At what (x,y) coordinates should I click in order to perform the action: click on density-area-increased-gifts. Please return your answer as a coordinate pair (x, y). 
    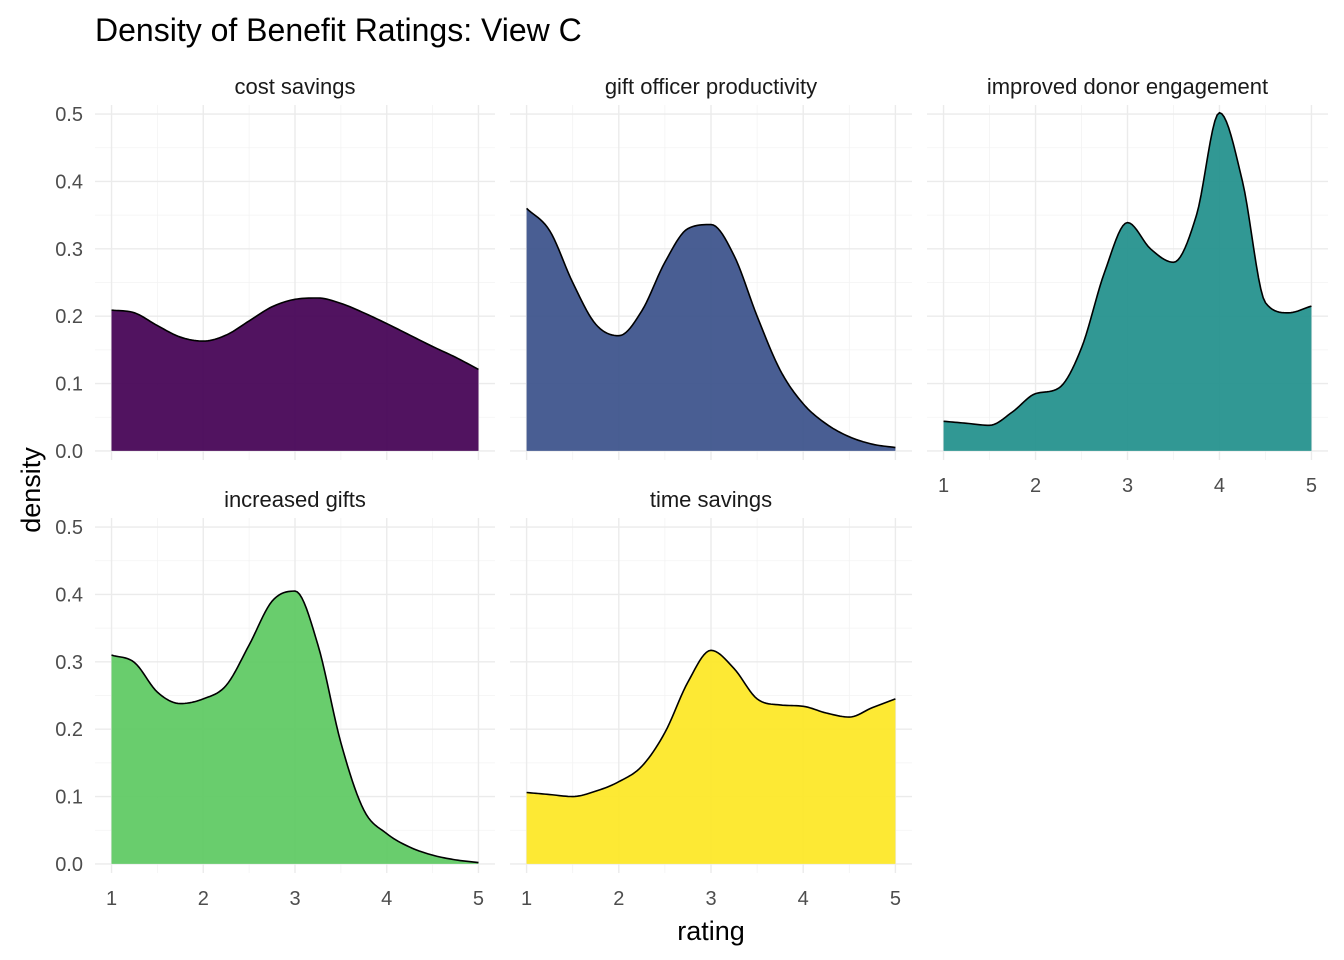
    Looking at the image, I should click on (295, 727).